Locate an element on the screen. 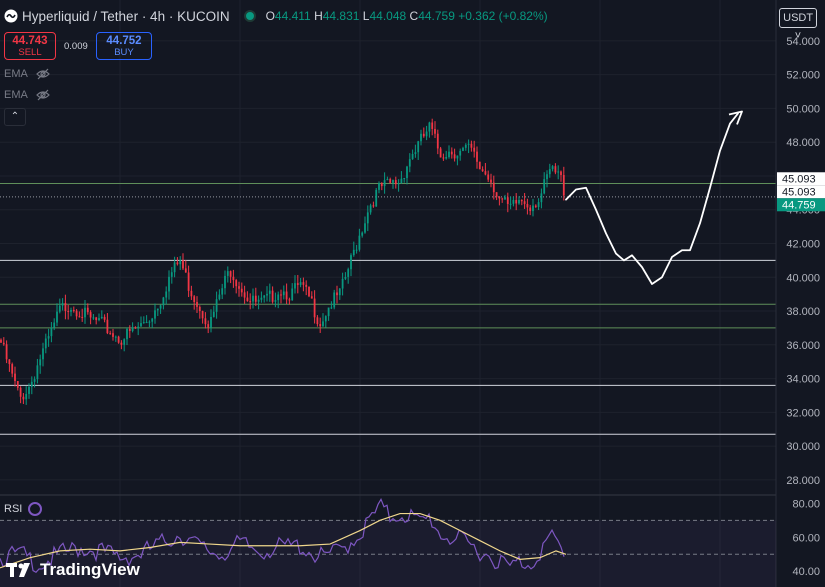 The height and width of the screenshot is (587, 825). sell-button: 44.743 SELL is located at coordinates (30, 46).